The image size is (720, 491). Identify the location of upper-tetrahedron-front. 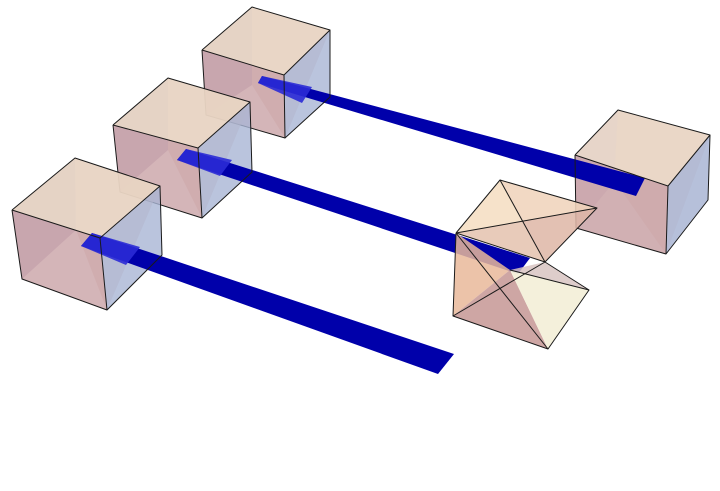
(526, 221).